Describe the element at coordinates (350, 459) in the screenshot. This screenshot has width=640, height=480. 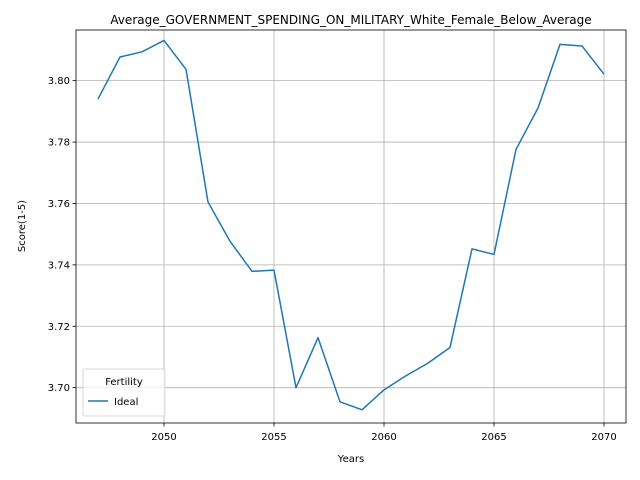
I see `x-axis-title: Years` at that location.